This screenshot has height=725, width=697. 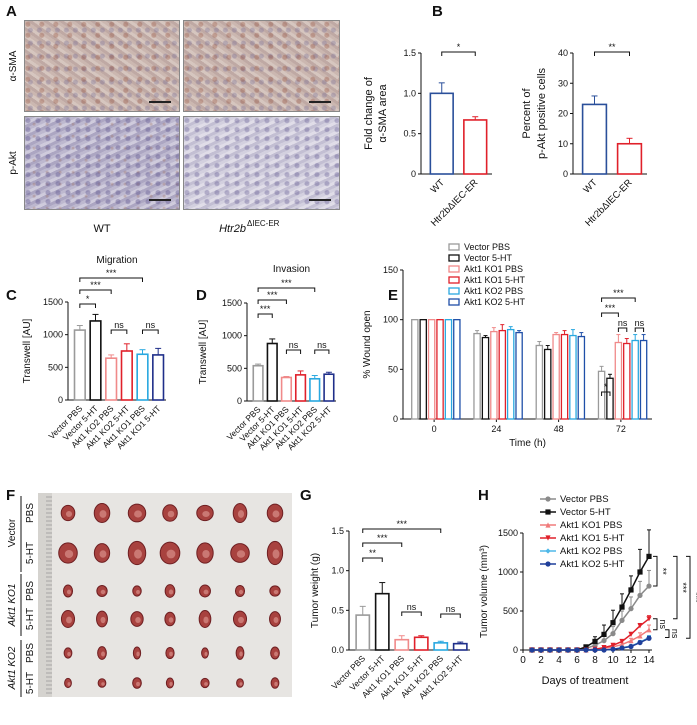 What do you see at coordinates (563, 114) in the screenshot?
I see `y-tick-label: 20` at bounding box center [563, 114].